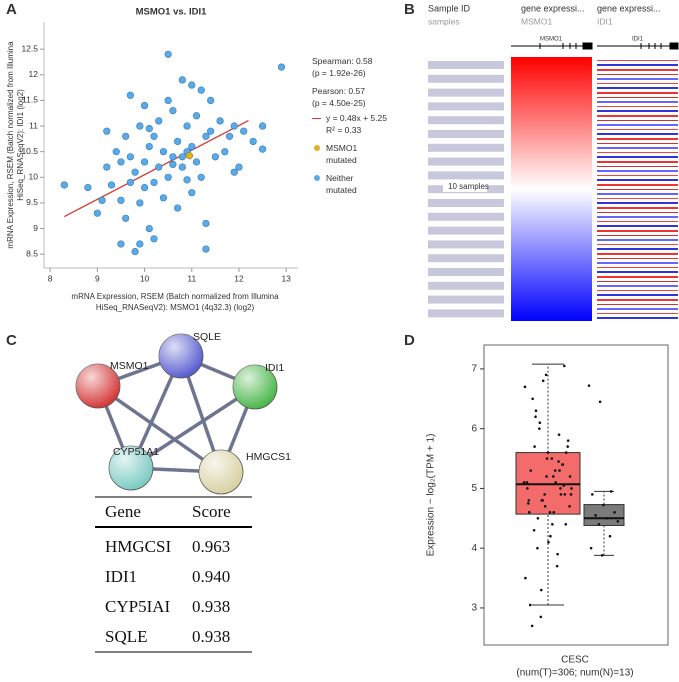 The width and height of the screenshot is (679, 682). Describe the element at coordinates (638, 40) in the screenshot. I see `track-label: IDI1` at that location.